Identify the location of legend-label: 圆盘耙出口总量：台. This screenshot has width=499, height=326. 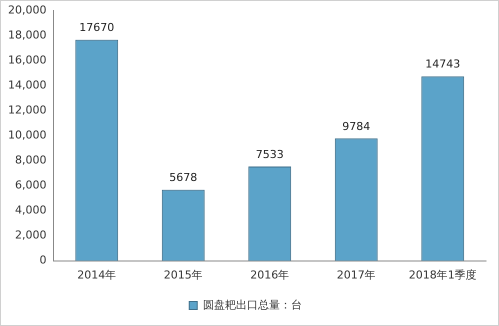
(252, 305).